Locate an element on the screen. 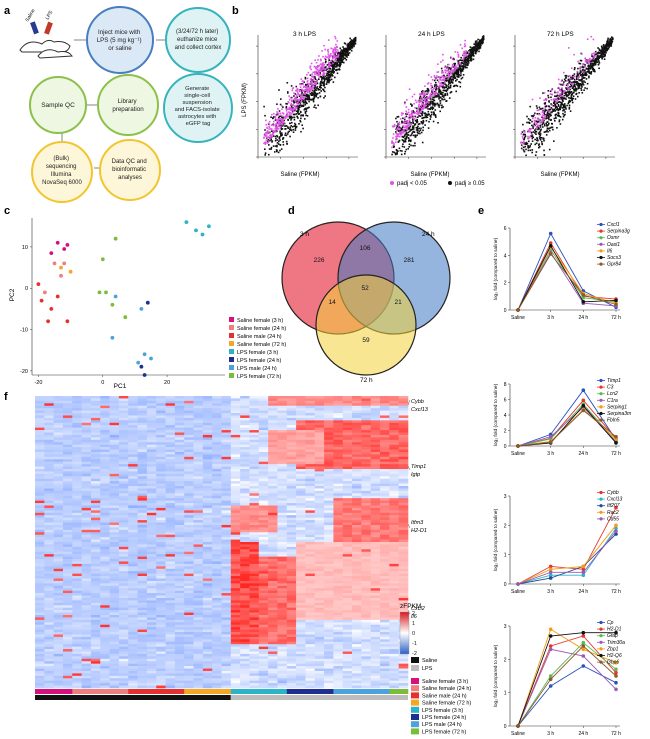 This screenshot has height=739, width=650. legend-swatch is located at coordinates (231, 359).